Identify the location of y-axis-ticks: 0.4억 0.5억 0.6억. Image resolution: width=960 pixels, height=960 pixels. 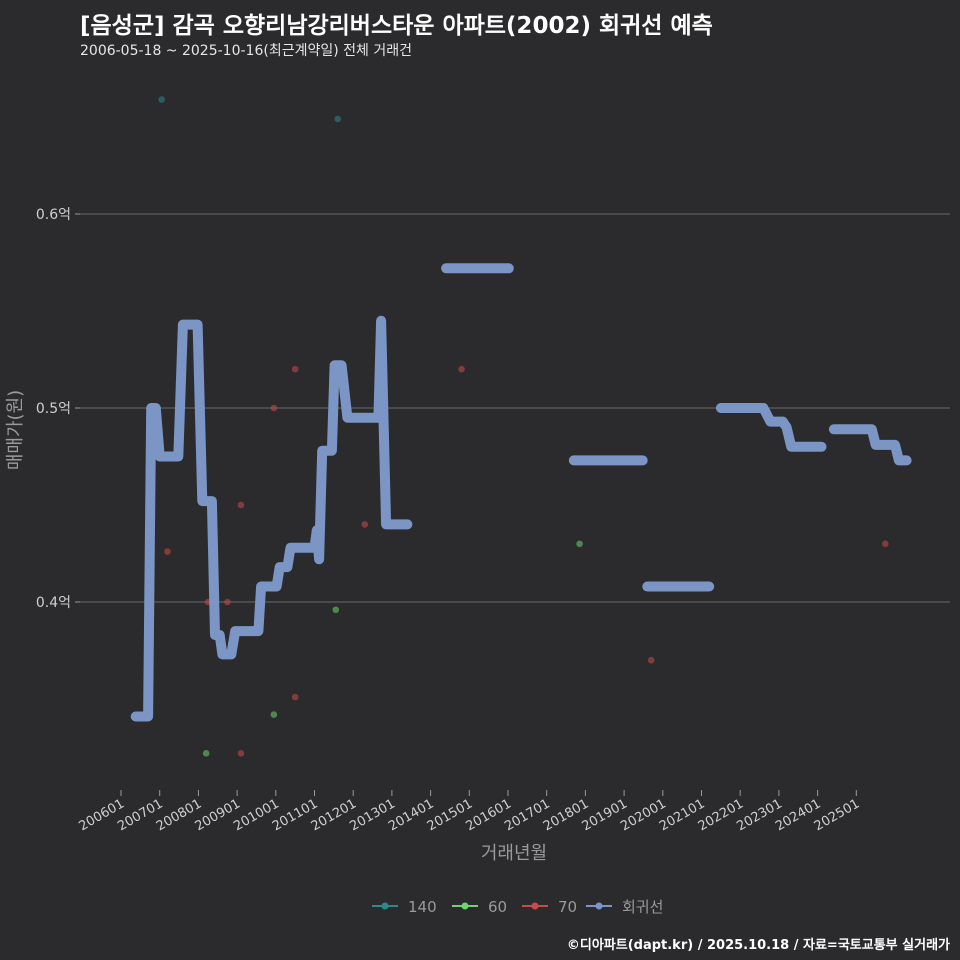
(58, 409).